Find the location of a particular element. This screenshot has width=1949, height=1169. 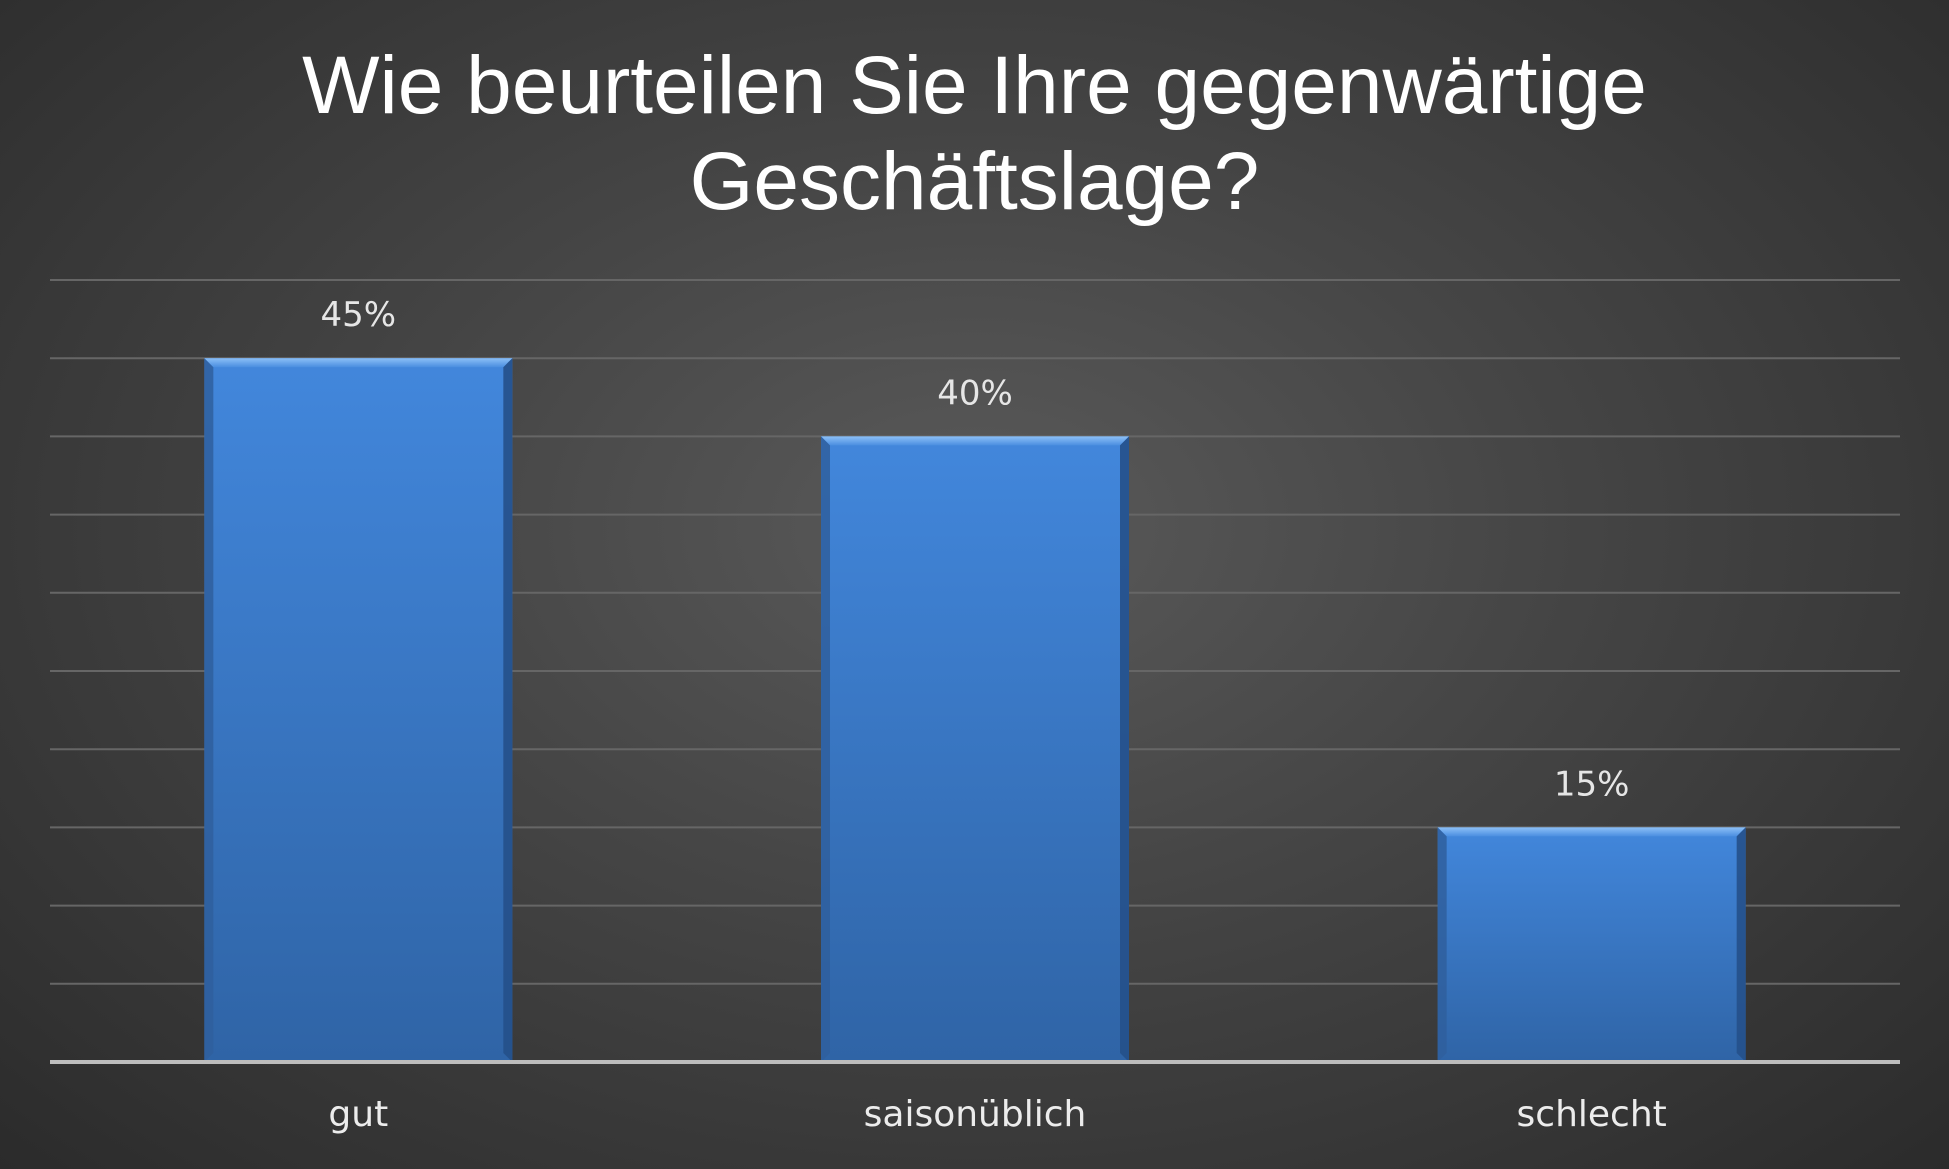

chart-title-line-1: Wie beurteilen Sie Ihre gegenwärtige is located at coordinates (974, 85).